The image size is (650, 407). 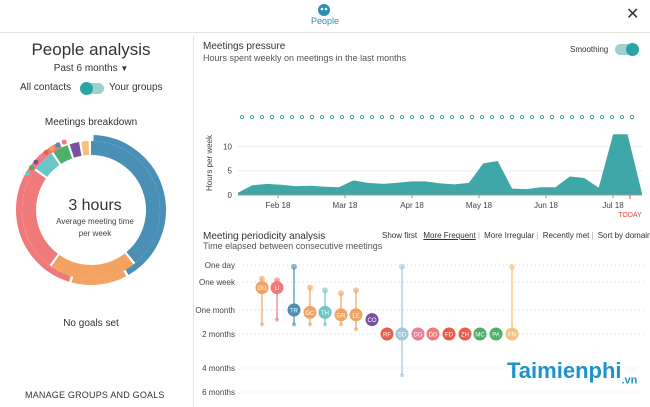 What do you see at coordinates (355, 316) in the screenshot?
I see `contact-label: LE` at bounding box center [355, 316].